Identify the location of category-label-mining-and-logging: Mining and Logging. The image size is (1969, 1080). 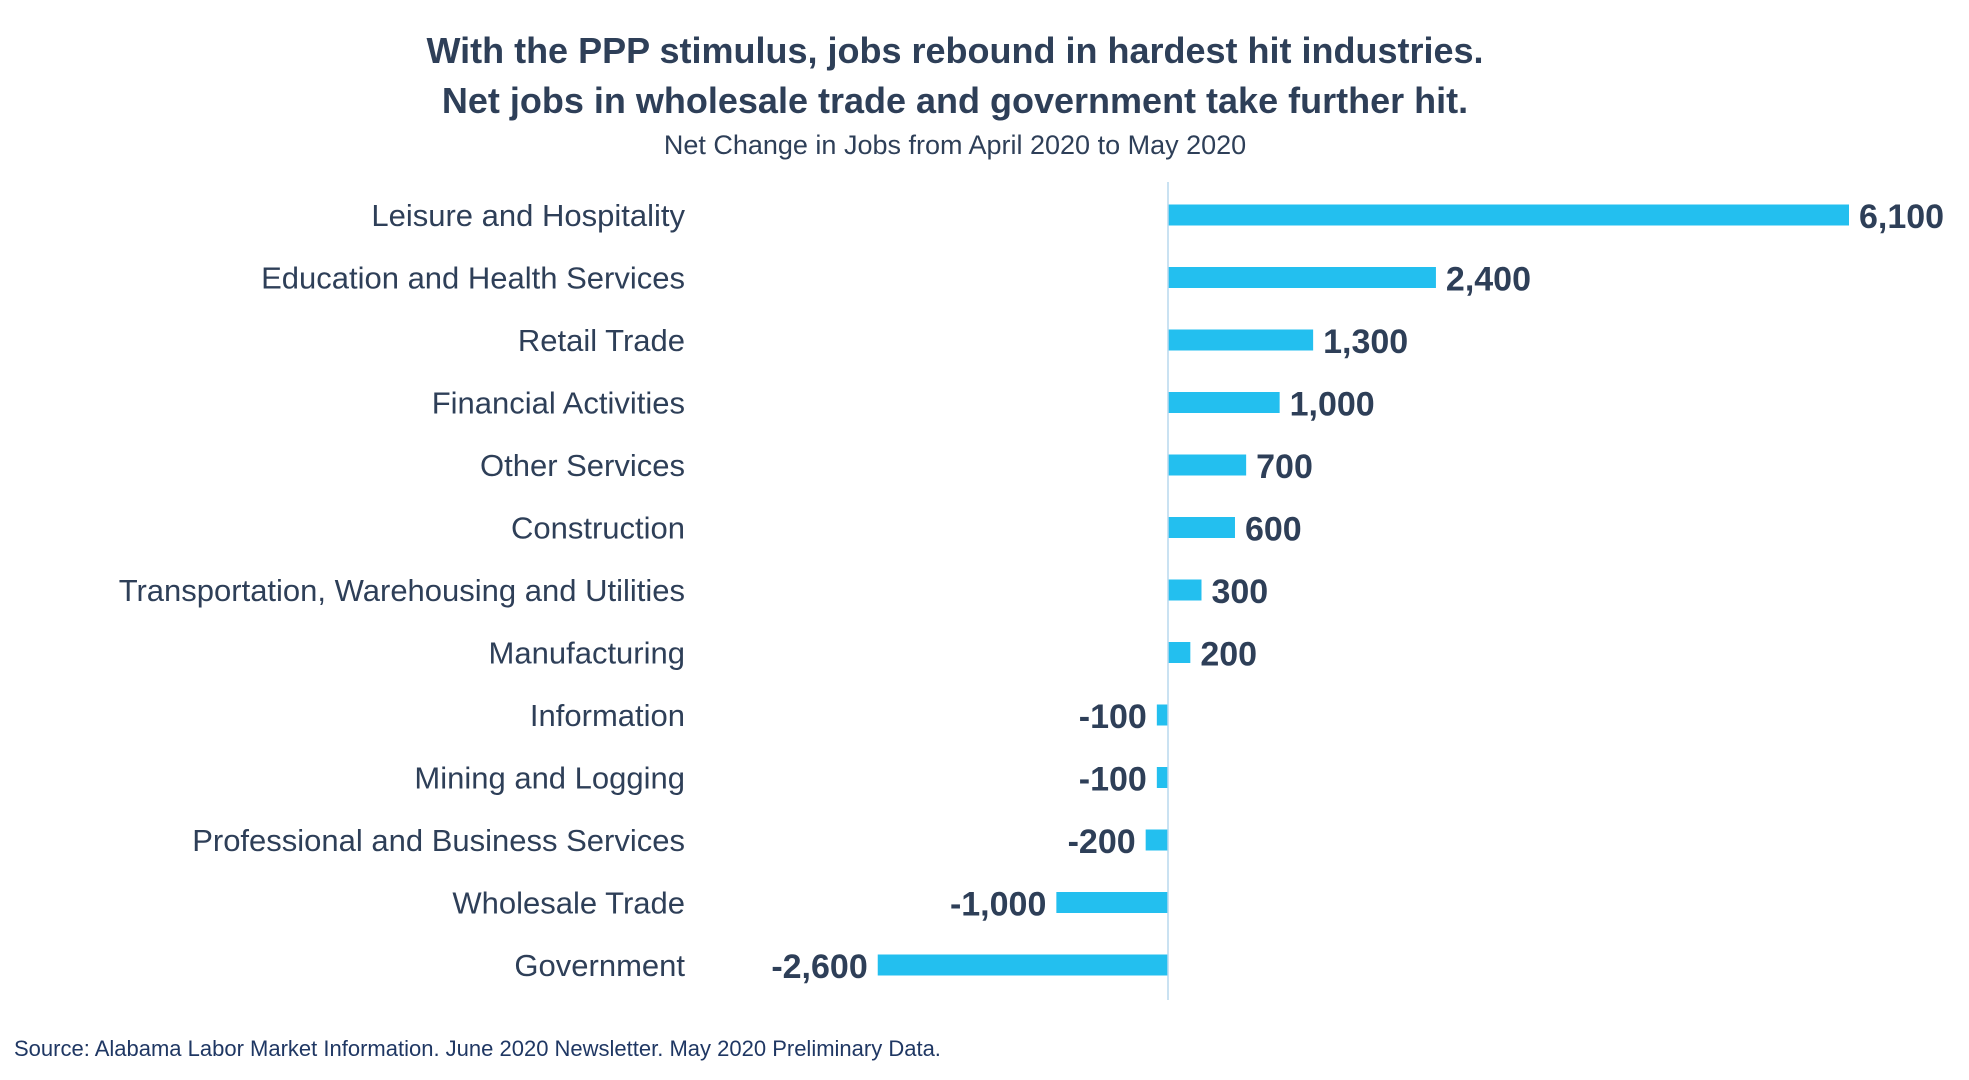
(549, 778).